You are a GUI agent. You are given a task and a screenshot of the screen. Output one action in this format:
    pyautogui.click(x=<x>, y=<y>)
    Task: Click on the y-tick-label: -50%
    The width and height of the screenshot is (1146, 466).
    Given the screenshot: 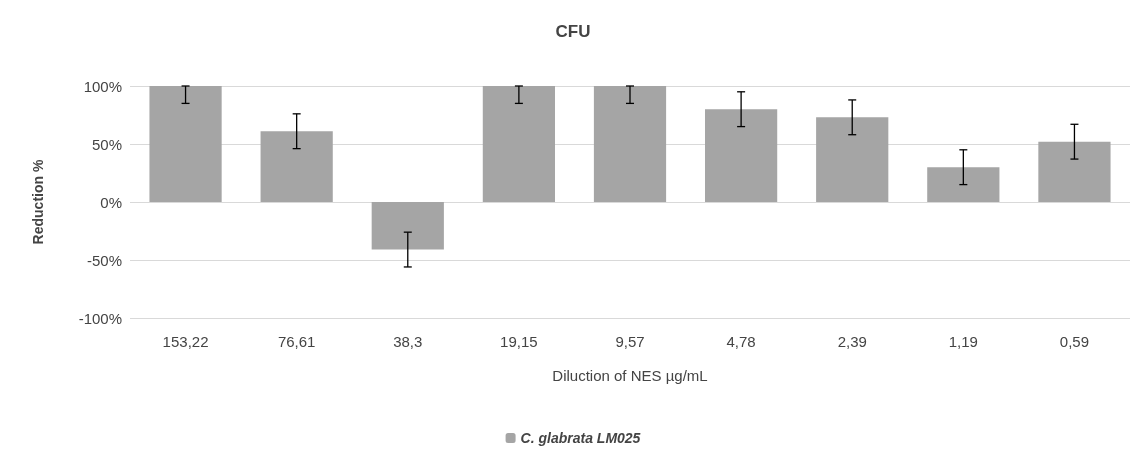 What is the action you would take?
    pyautogui.click(x=104, y=260)
    